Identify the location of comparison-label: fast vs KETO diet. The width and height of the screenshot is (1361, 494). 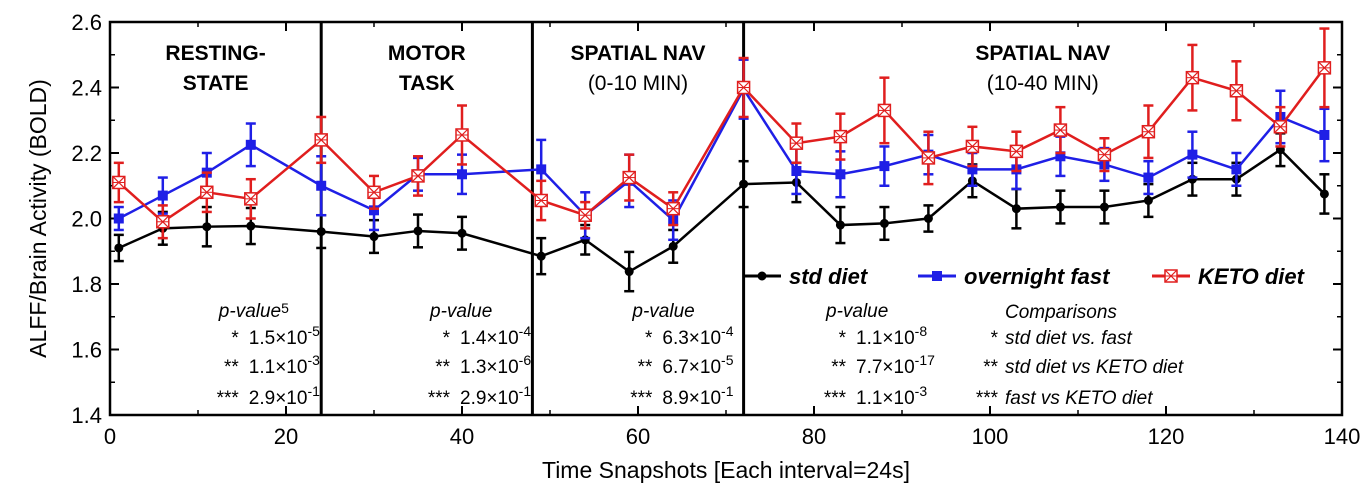
(1079, 398).